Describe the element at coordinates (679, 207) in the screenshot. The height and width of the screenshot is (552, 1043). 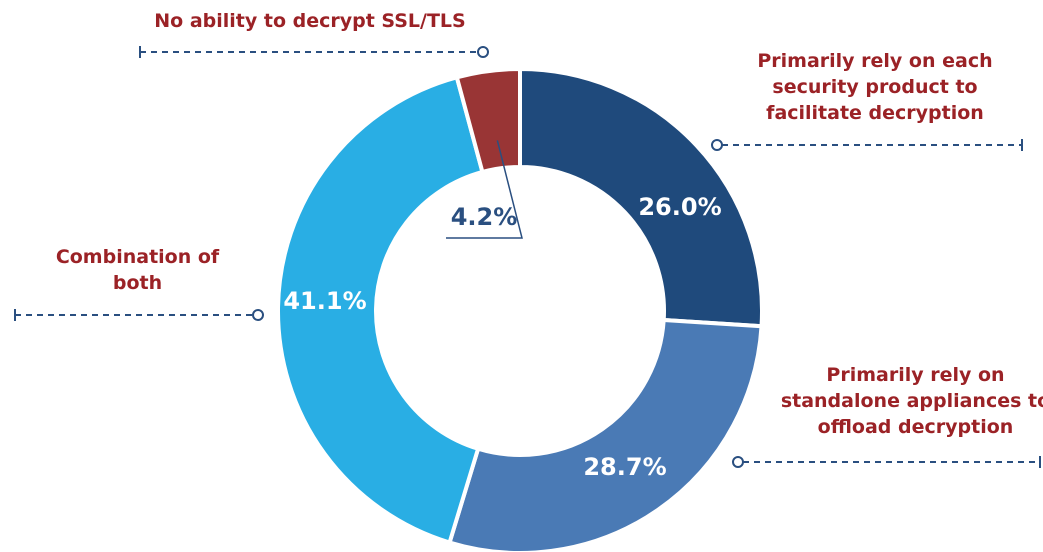
I see `value-label: 26.0%` at that location.